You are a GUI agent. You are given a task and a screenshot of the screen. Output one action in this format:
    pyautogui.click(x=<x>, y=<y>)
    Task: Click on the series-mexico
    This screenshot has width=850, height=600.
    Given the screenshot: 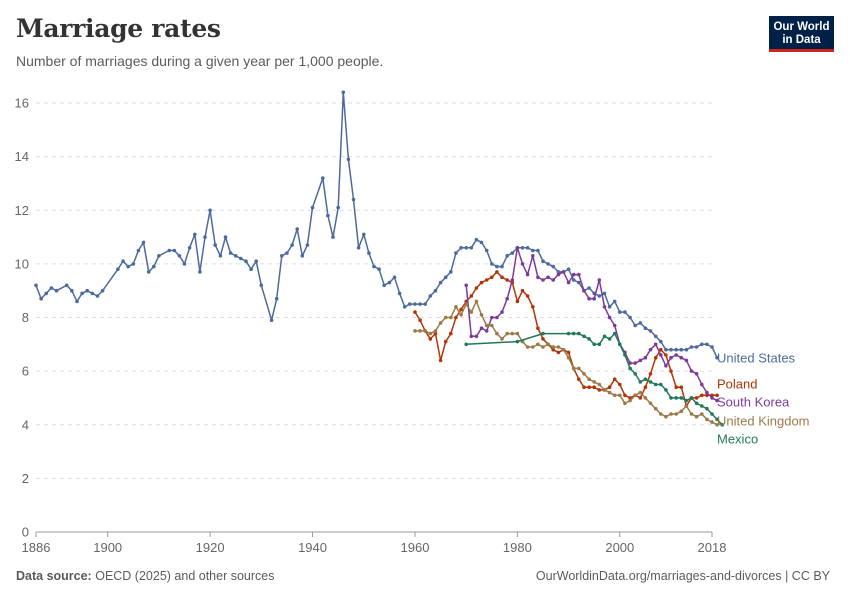 What is the action you would take?
    pyautogui.click(x=594, y=379)
    